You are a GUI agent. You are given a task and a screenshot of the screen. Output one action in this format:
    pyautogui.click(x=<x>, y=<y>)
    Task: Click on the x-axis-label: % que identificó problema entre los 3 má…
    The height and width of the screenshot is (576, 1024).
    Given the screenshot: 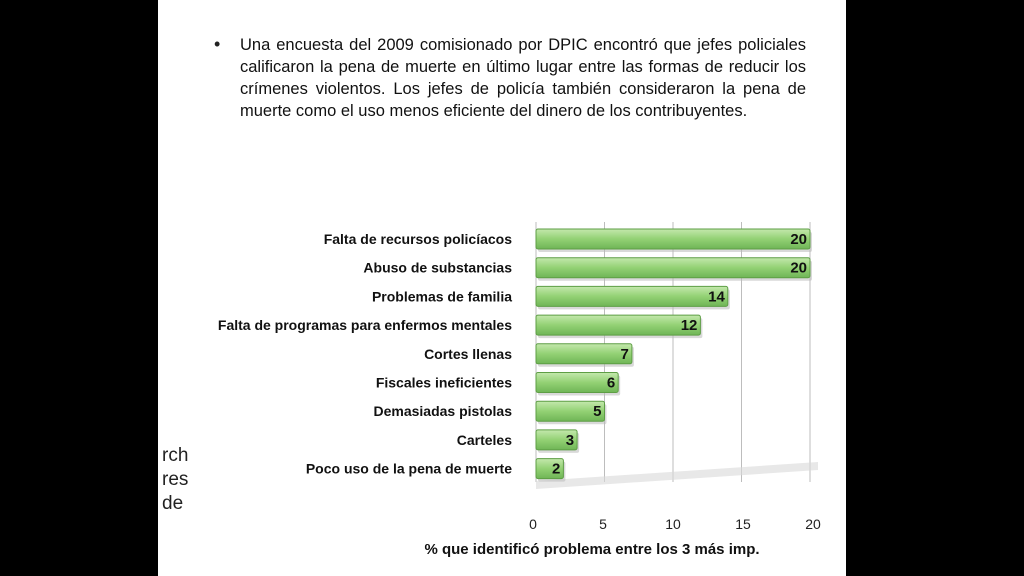 What is the action you would take?
    pyautogui.click(x=591, y=549)
    